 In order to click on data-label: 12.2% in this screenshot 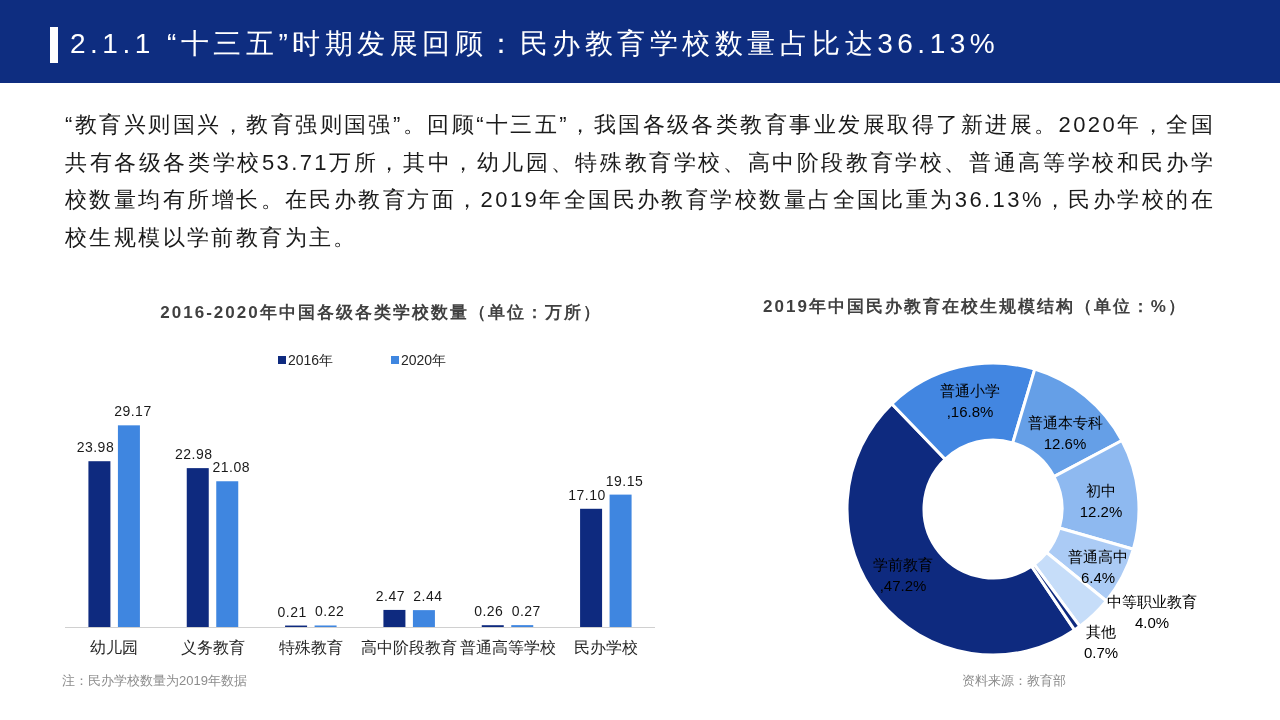, I will do `click(1101, 512)`.